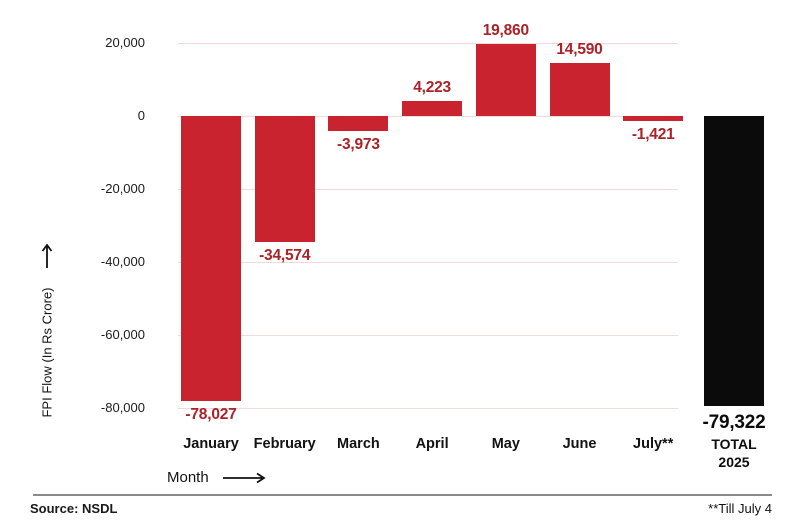 This screenshot has width=801, height=522. Describe the element at coordinates (402, 495) in the screenshot. I see `footer-divider` at that location.